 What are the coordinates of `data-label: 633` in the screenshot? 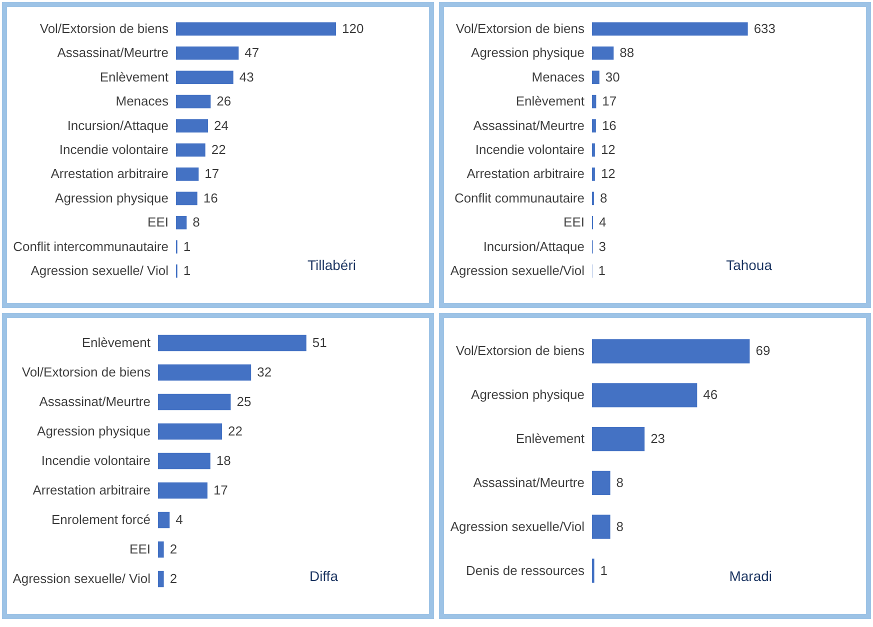 It's located at (765, 28).